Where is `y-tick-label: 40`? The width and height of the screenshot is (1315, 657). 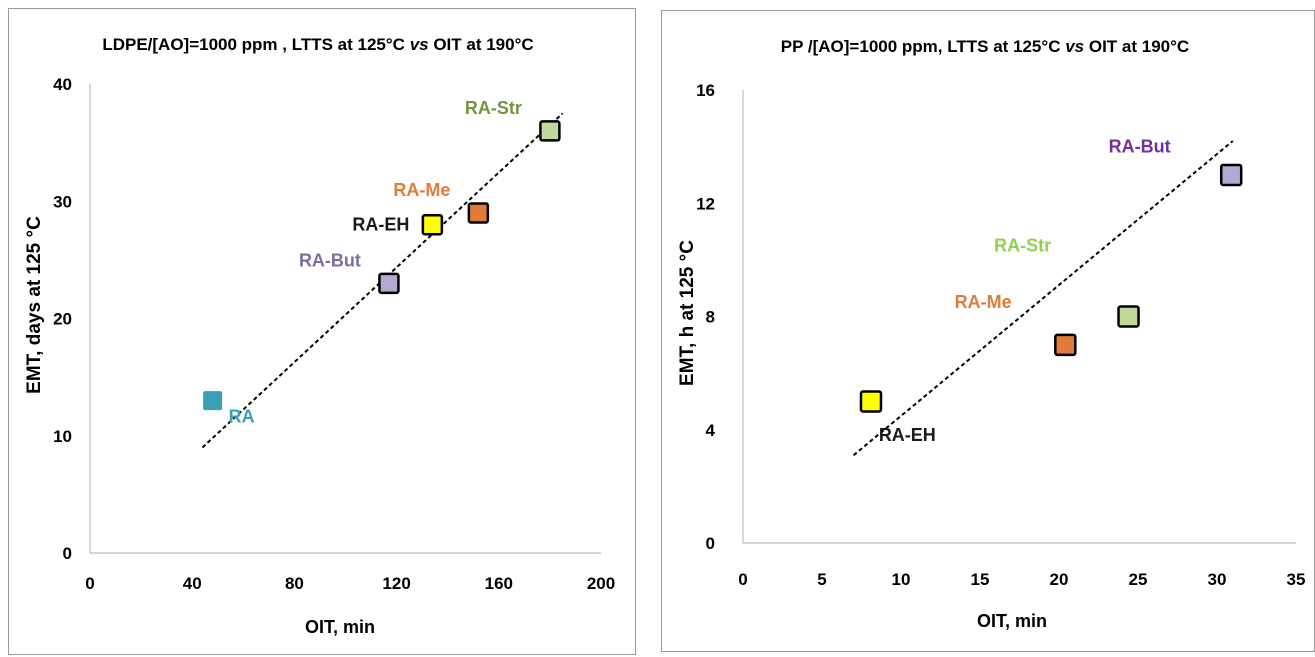 y-tick-label: 40 is located at coordinates (62, 84).